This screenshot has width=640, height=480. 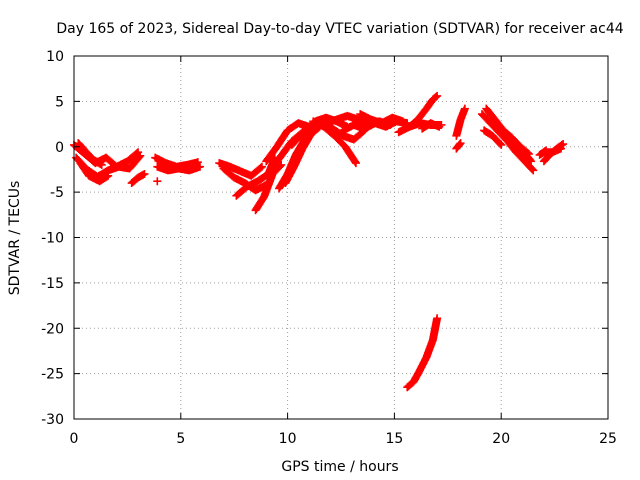 I want to click on x-tick-label: 25, so click(x=608, y=439).